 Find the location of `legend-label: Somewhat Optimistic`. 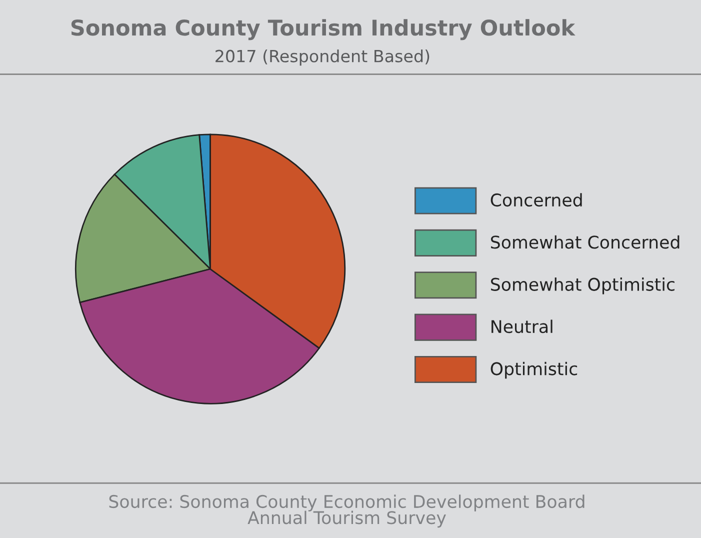

legend-label: Somewhat Optimistic is located at coordinates (582, 286).